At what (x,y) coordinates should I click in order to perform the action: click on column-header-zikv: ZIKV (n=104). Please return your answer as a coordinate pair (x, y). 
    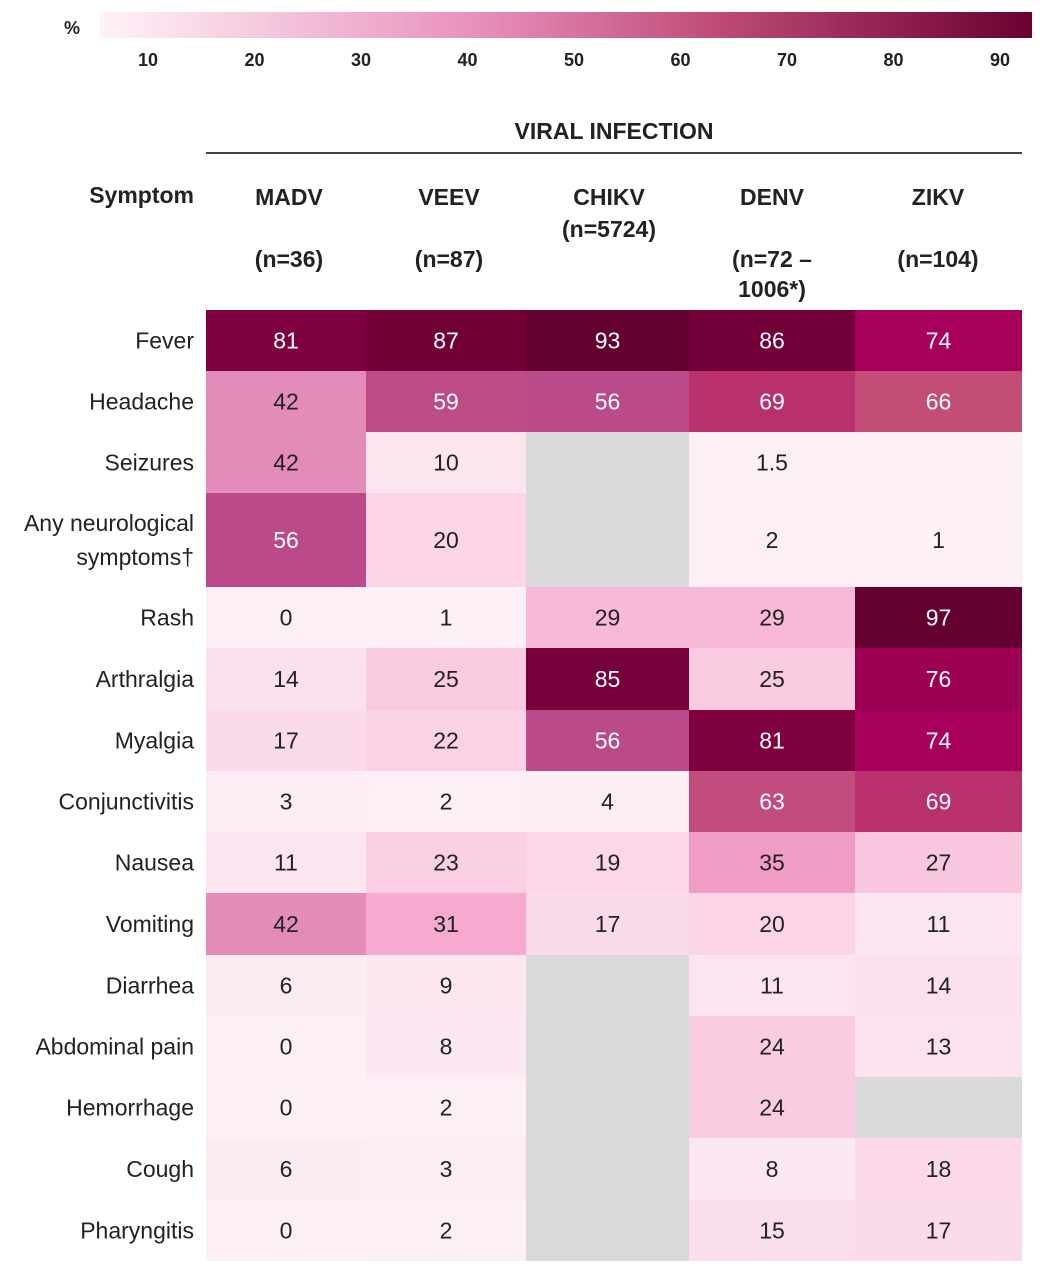
    Looking at the image, I should click on (938, 228).